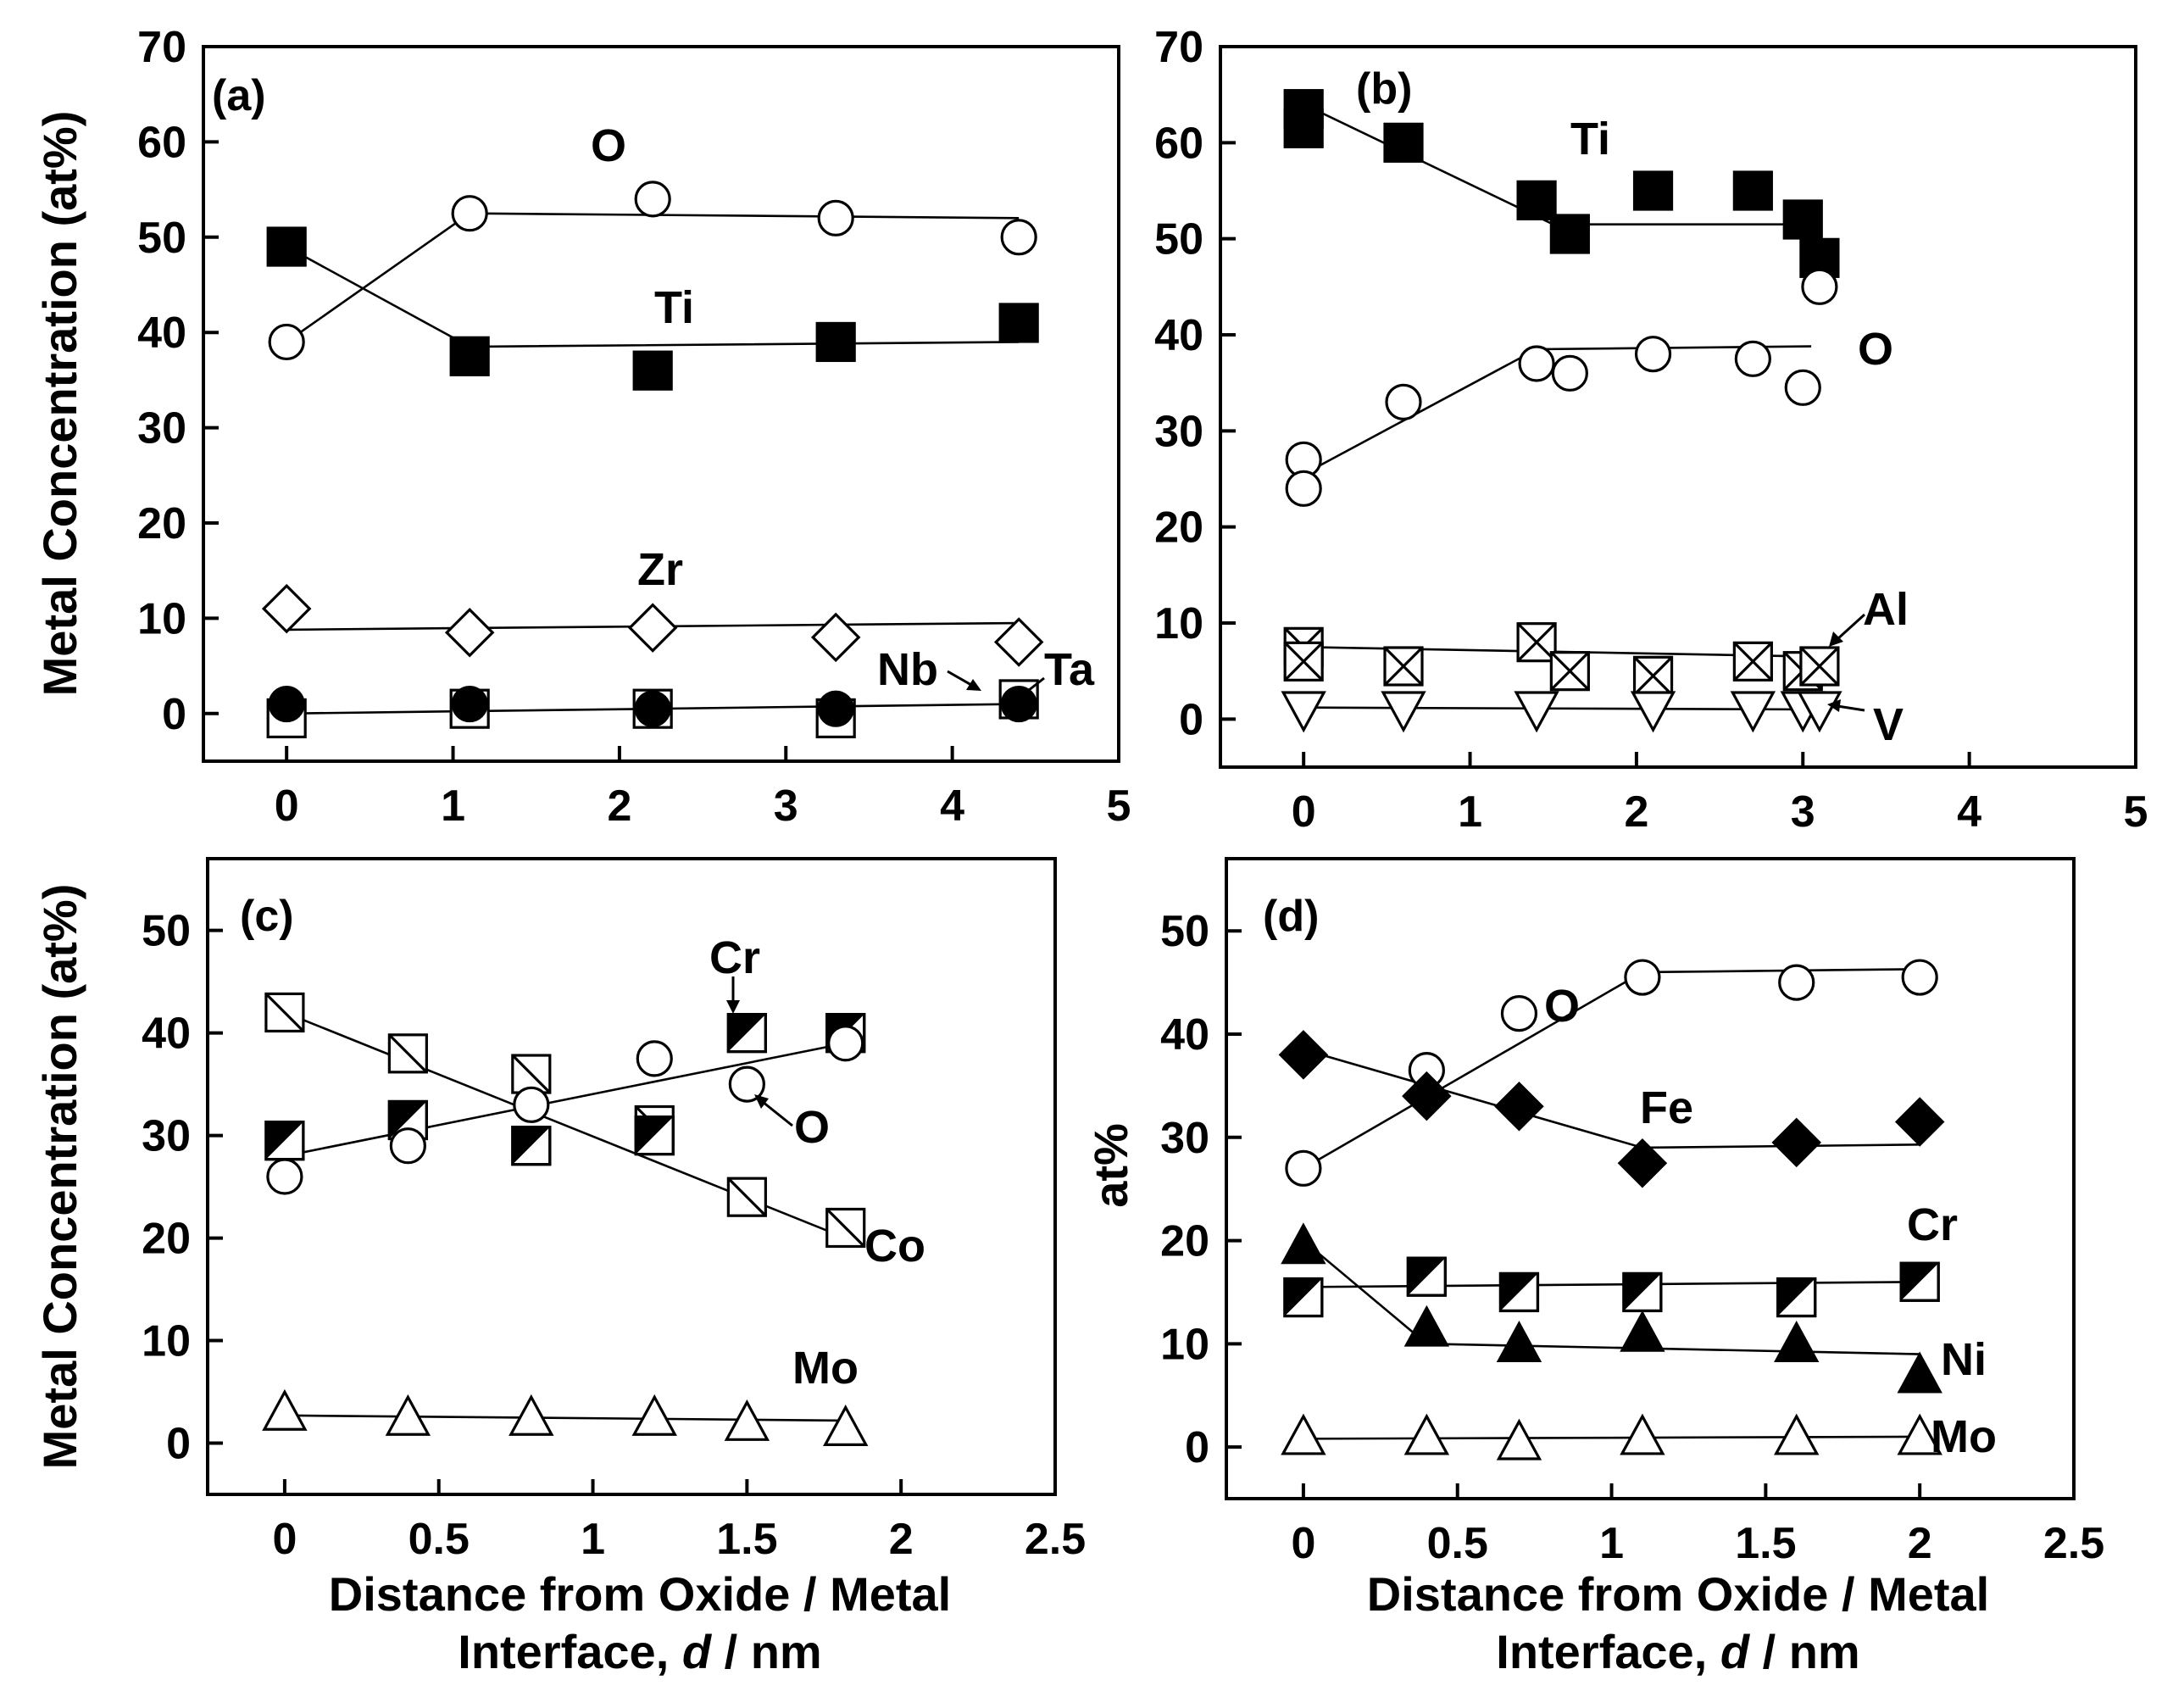 Image resolution: width=2162 pixels, height=1708 pixels. Describe the element at coordinates (1653, 190) in the screenshot. I see `panel-b-point-Ti-5-shape` at that location.